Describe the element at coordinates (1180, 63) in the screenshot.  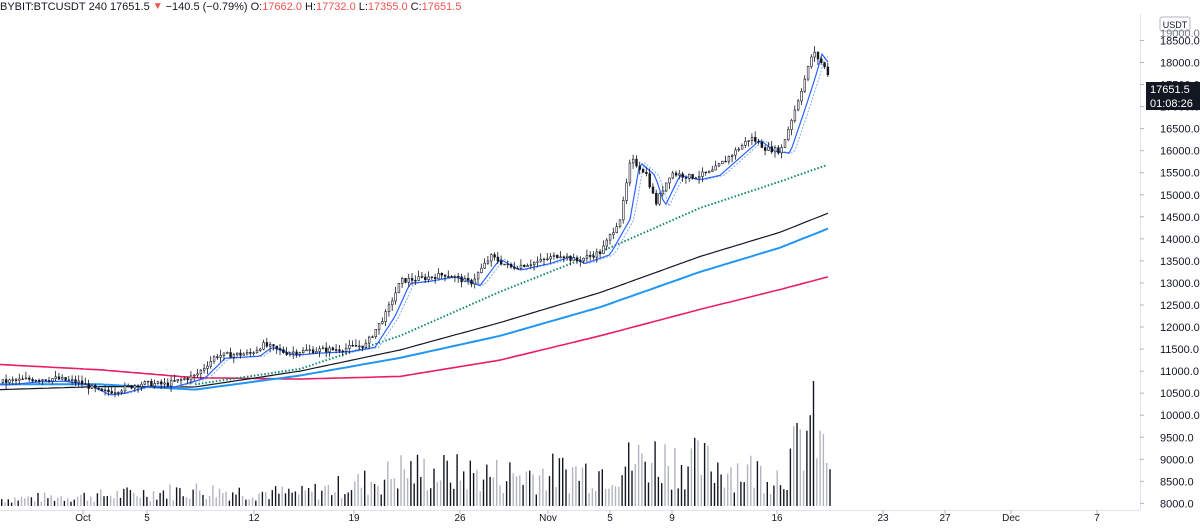
I see `price-tick-label: 18000.0` at that location.